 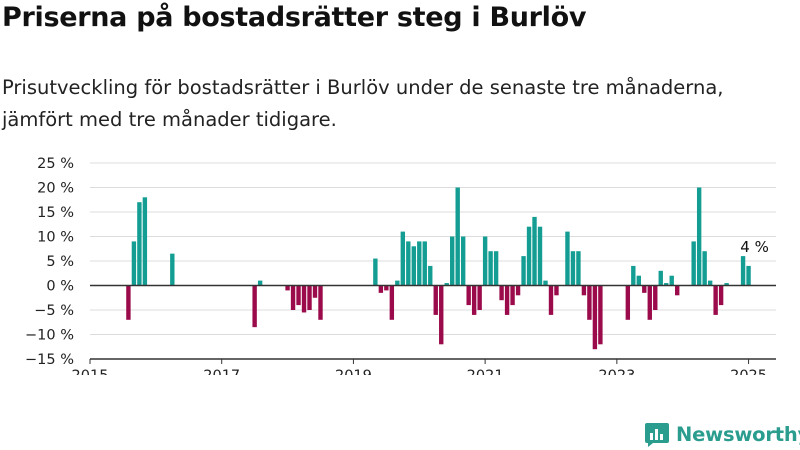 I want to click on latest-value-label: 4 %, so click(x=754, y=247).